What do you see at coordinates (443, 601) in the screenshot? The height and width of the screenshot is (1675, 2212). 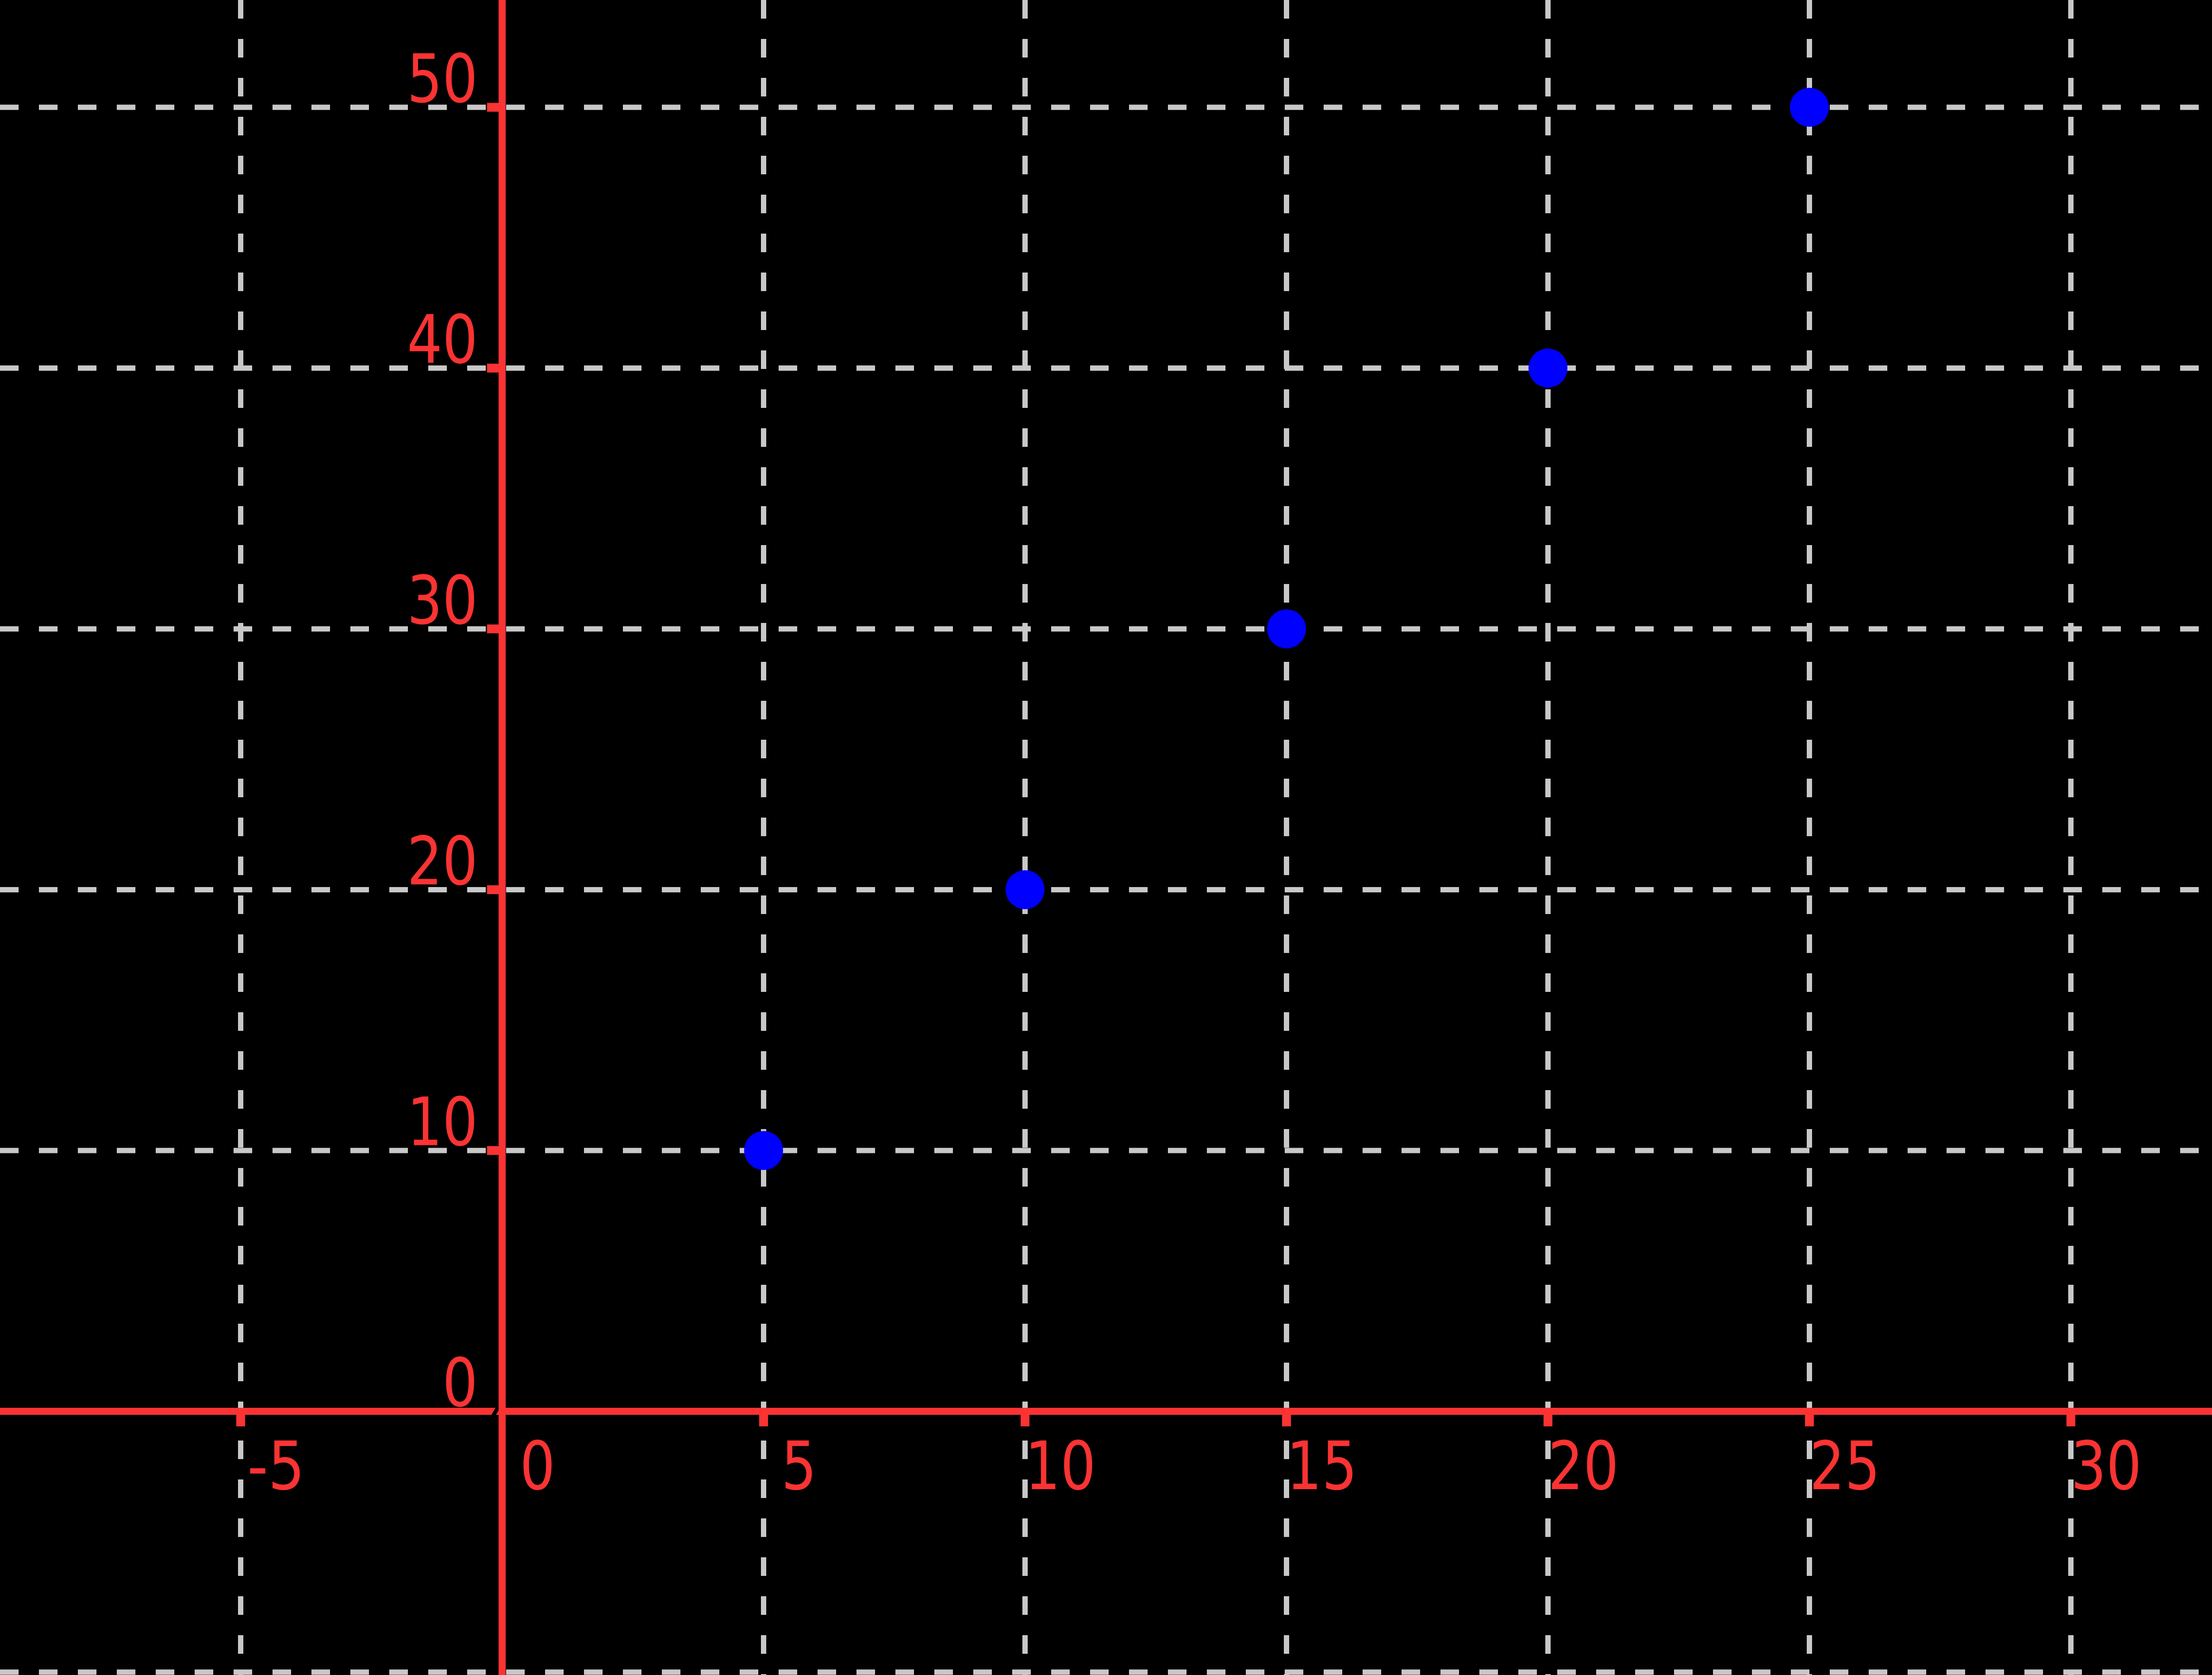 I see `y-tick-label: 30` at bounding box center [443, 601].